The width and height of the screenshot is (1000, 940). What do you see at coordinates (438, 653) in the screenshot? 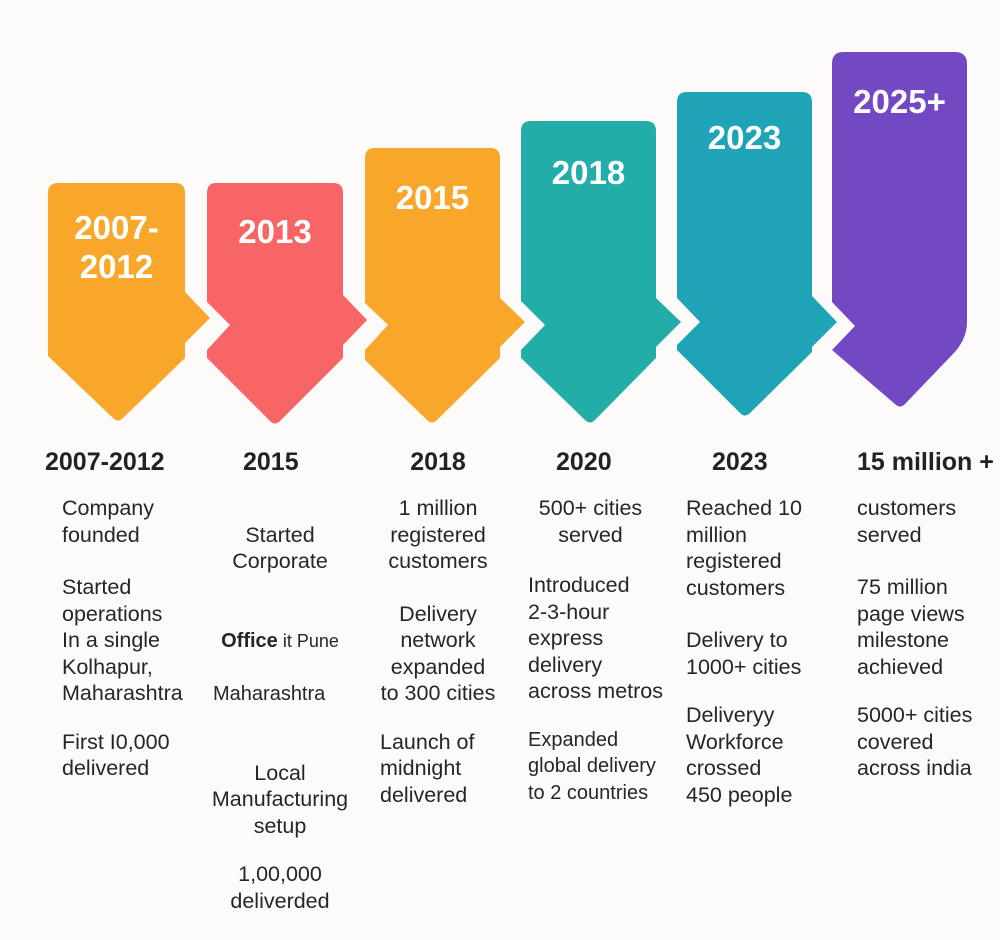
I see `milestone-item: Delivery network expanded to 300 cities` at bounding box center [438, 653].